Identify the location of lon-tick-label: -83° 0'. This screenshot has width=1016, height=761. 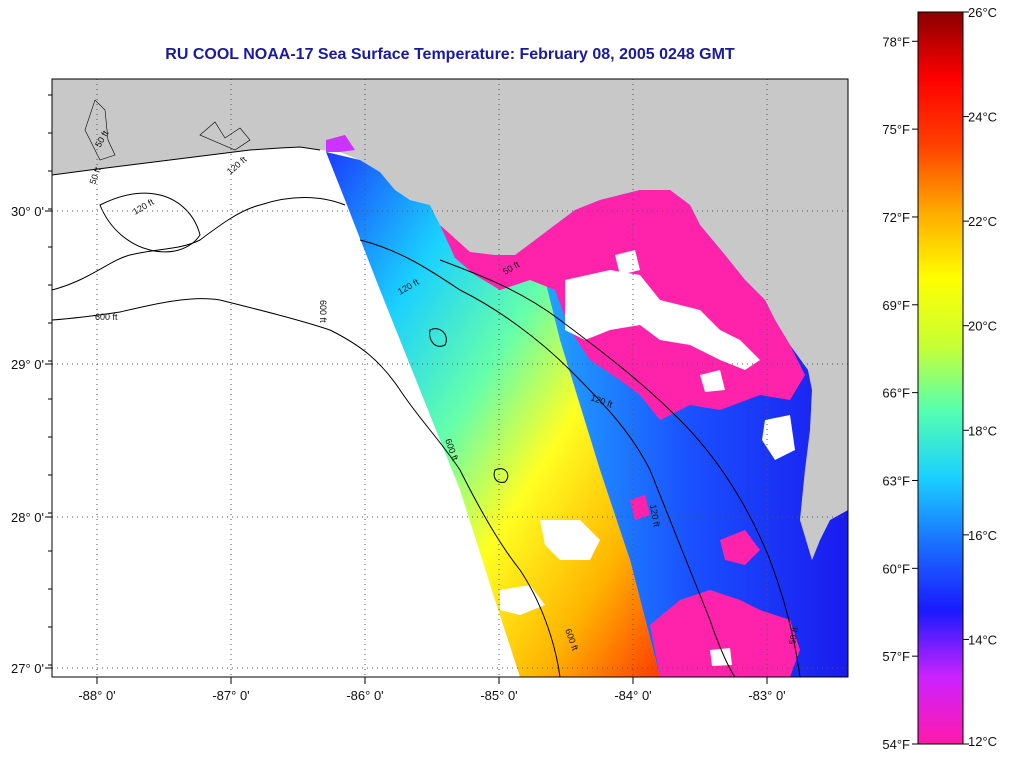
(766, 695).